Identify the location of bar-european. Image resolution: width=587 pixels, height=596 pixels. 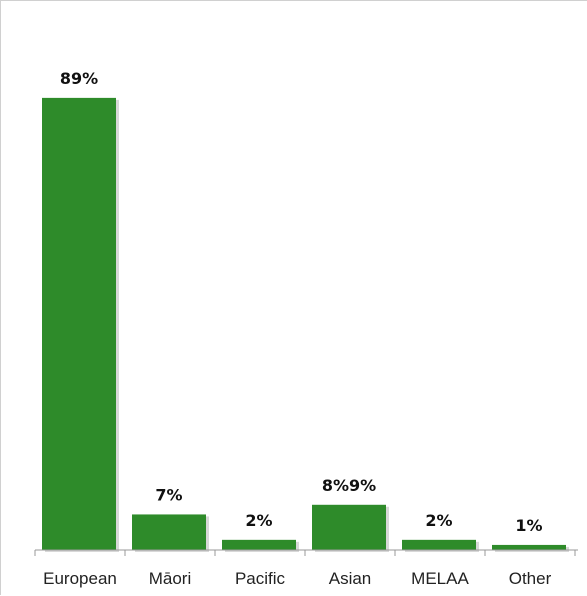
(79, 323).